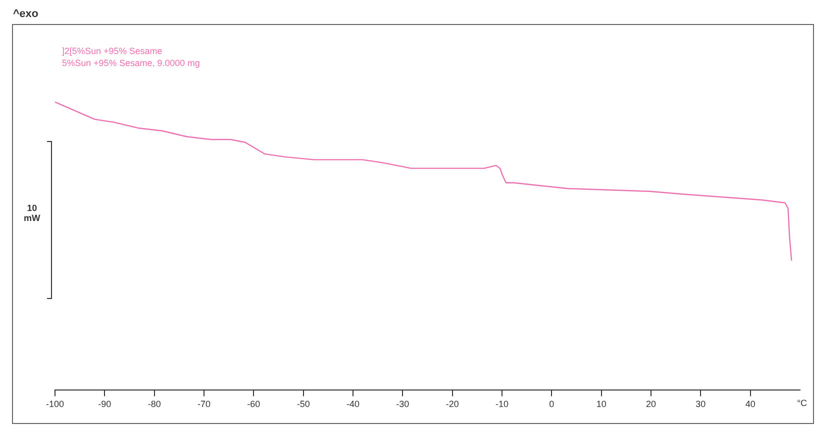 This screenshot has height=441, width=818. I want to click on x-tick-label: -80, so click(154, 404).